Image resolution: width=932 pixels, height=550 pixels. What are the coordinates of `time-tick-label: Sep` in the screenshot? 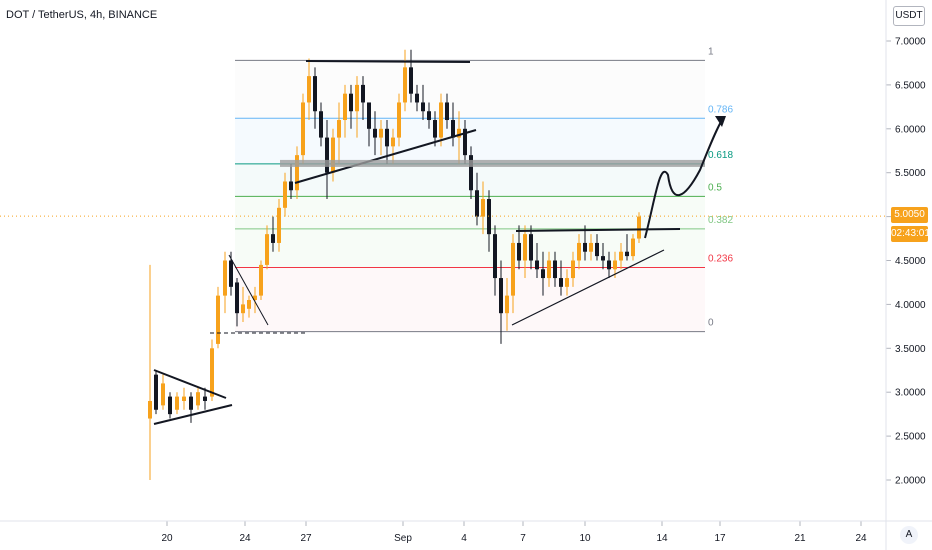 It's located at (403, 538).